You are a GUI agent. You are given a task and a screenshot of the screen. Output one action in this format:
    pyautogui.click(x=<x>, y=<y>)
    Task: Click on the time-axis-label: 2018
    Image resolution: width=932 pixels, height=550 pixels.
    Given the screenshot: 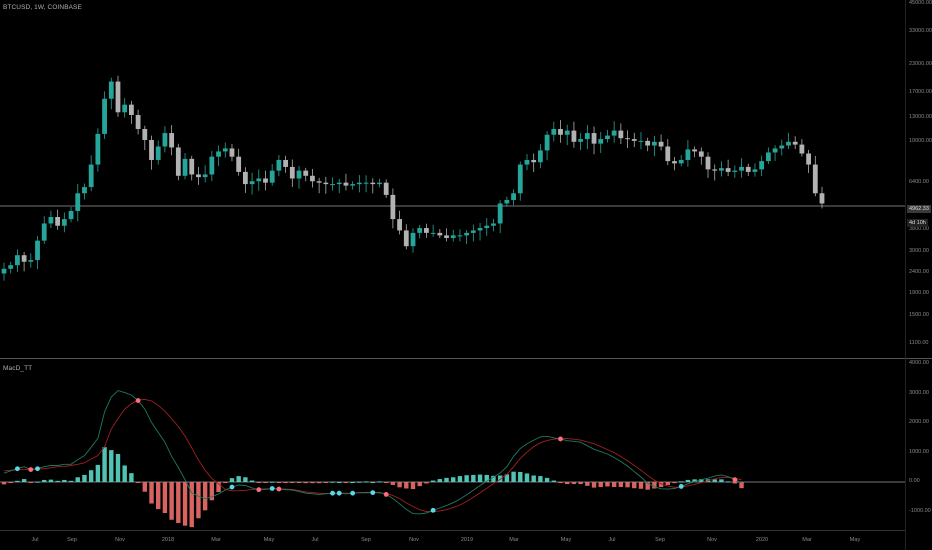 What is the action you would take?
    pyautogui.click(x=168, y=540)
    